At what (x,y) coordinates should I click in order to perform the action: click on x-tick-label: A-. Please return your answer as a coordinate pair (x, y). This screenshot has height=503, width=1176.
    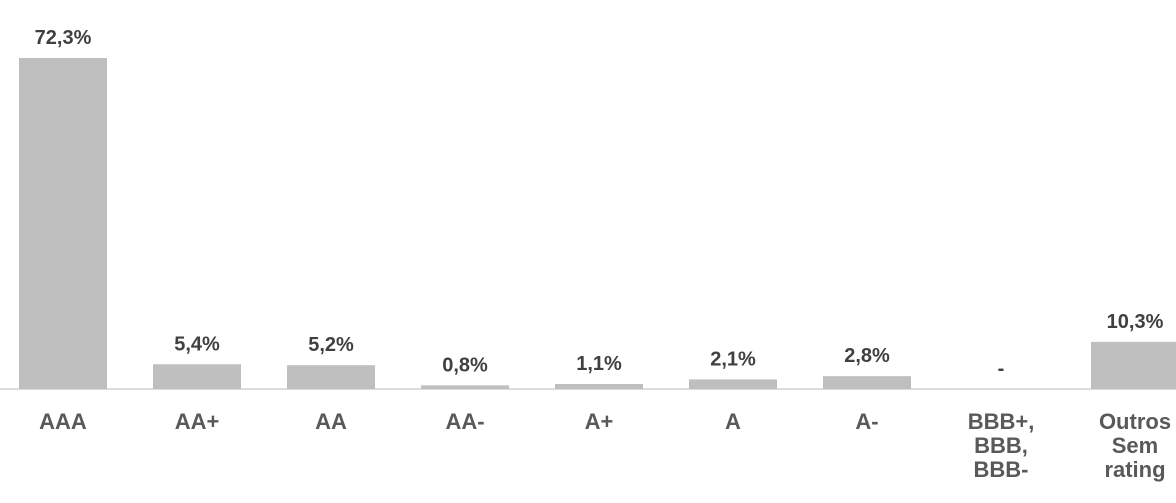
    Looking at the image, I should click on (867, 421).